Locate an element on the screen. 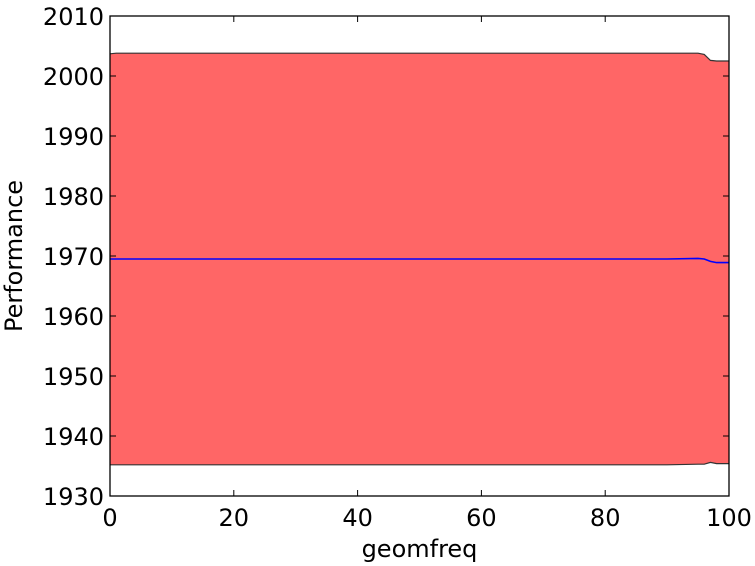  y-tick-label: 1980 is located at coordinates (73, 197).